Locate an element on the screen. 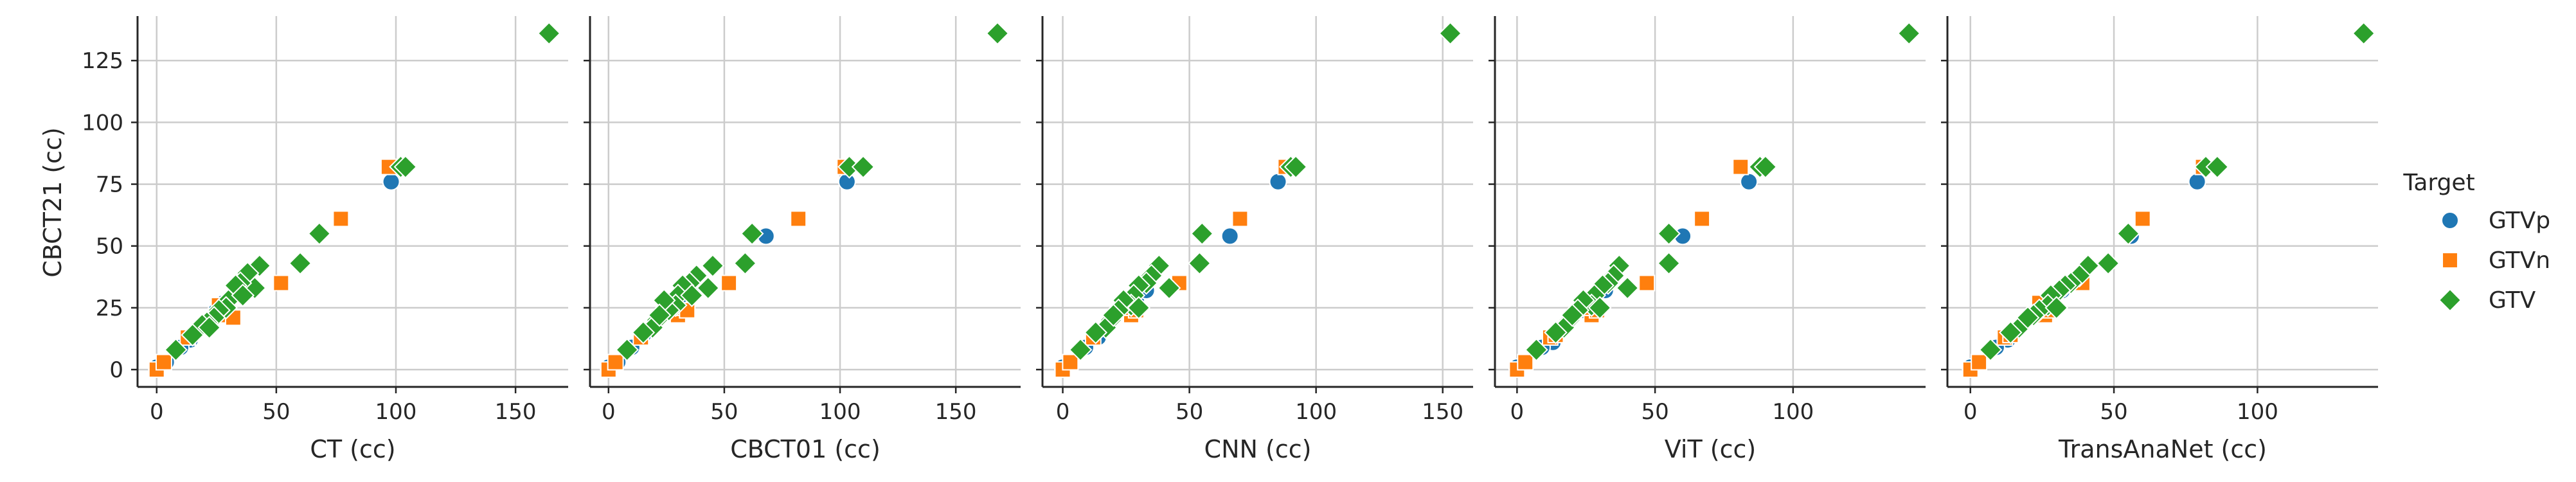 The image size is (2576, 482). x-axis-label: TransAnaNet (cc) is located at coordinates (2162, 449).